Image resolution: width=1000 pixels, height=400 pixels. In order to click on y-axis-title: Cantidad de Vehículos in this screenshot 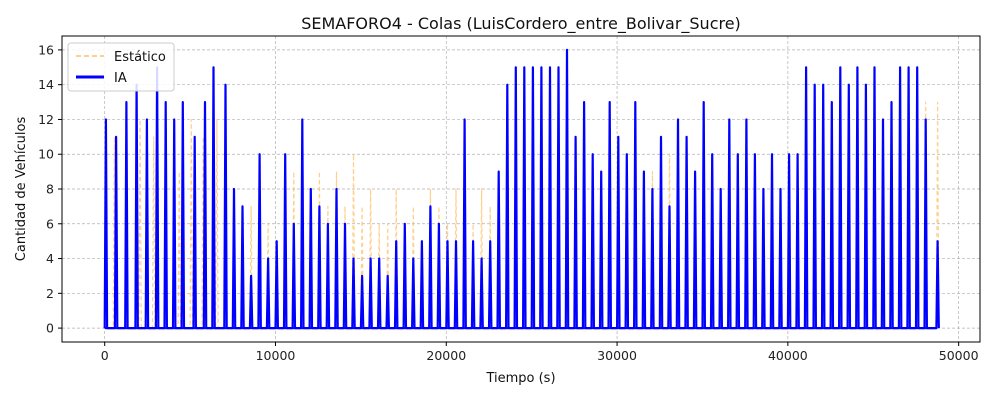, I will do `click(21, 189)`.